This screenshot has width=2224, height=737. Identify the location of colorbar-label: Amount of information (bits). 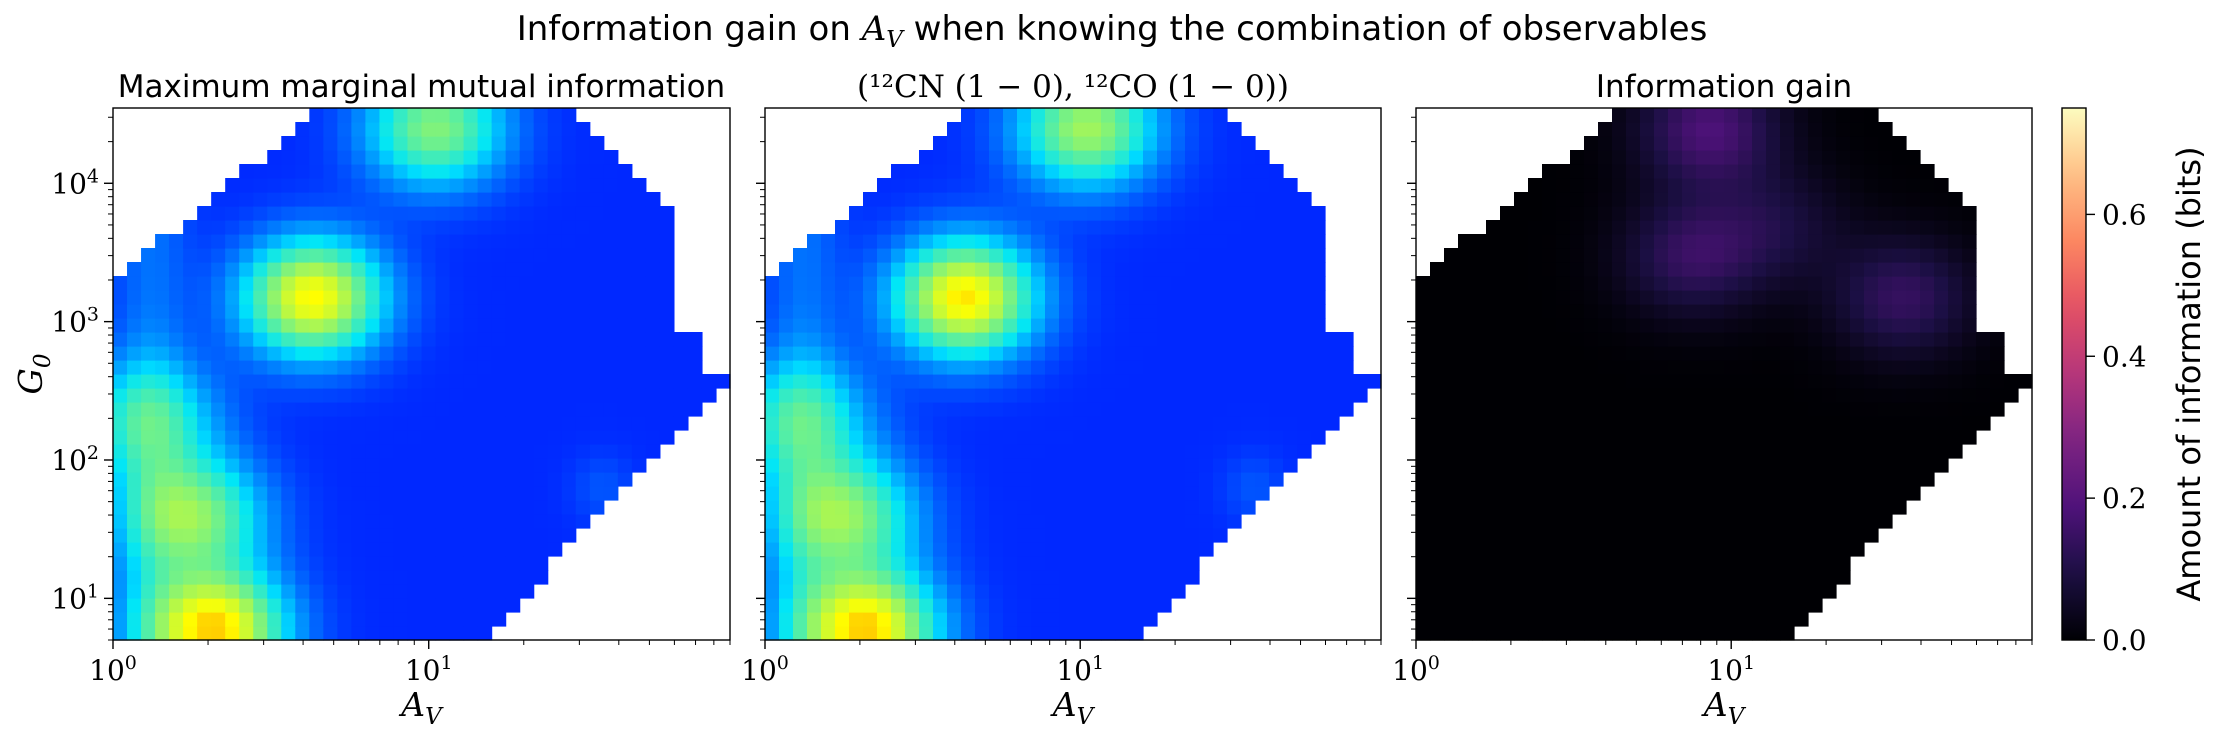
(2189, 373).